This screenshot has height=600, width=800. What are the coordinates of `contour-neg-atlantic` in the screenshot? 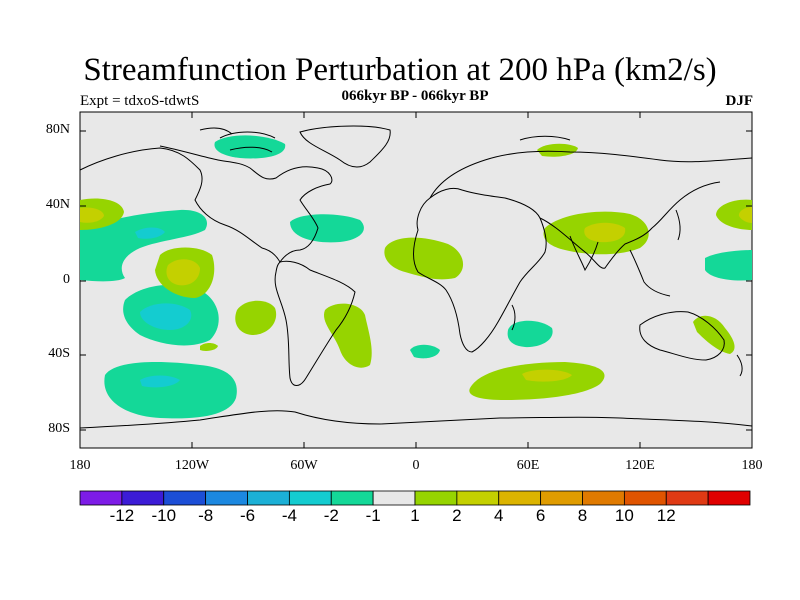 It's located at (327, 228).